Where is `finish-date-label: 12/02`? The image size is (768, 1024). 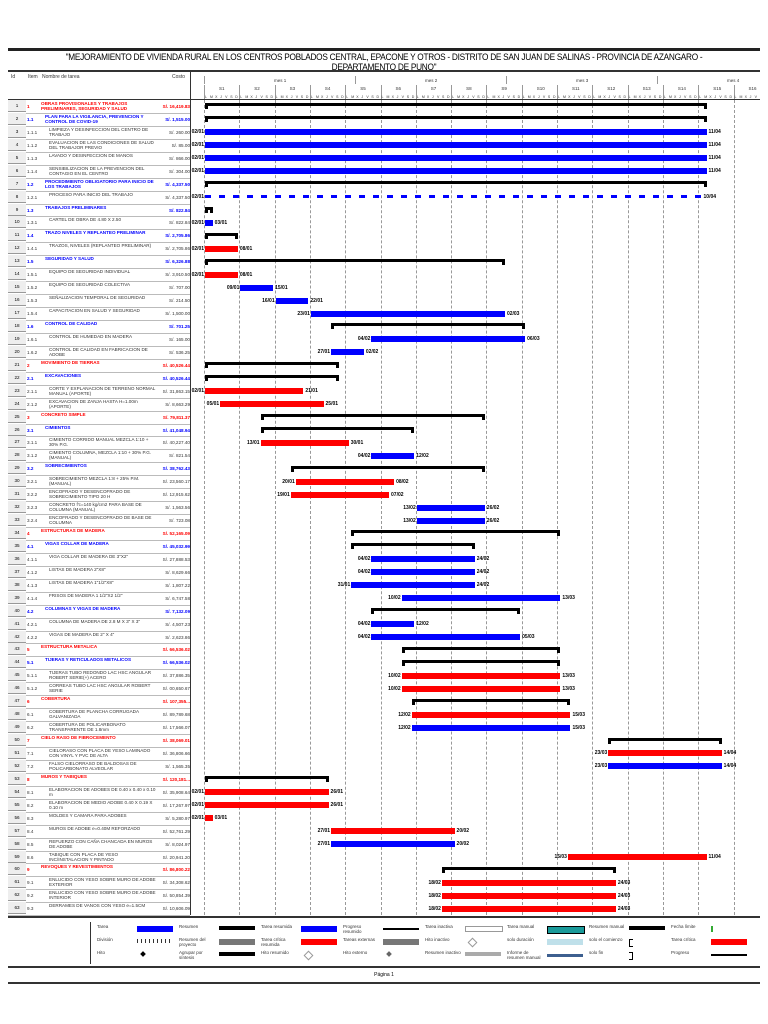
finish-date-label: 12/02 is located at coordinates (422, 455).